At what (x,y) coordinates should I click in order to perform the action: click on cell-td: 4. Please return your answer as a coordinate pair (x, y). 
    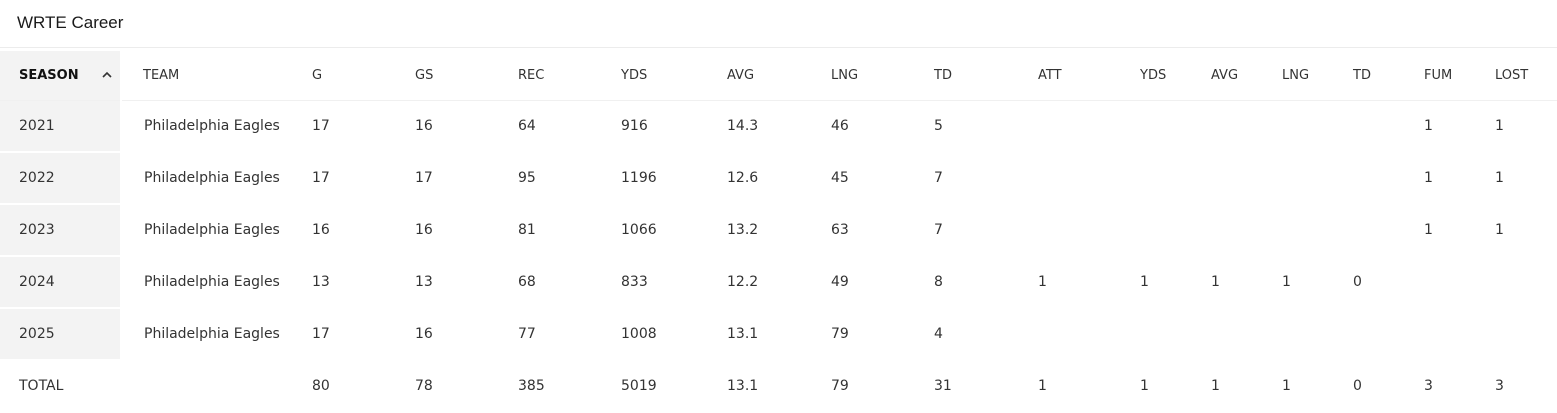
    Looking at the image, I should click on (965, 334).